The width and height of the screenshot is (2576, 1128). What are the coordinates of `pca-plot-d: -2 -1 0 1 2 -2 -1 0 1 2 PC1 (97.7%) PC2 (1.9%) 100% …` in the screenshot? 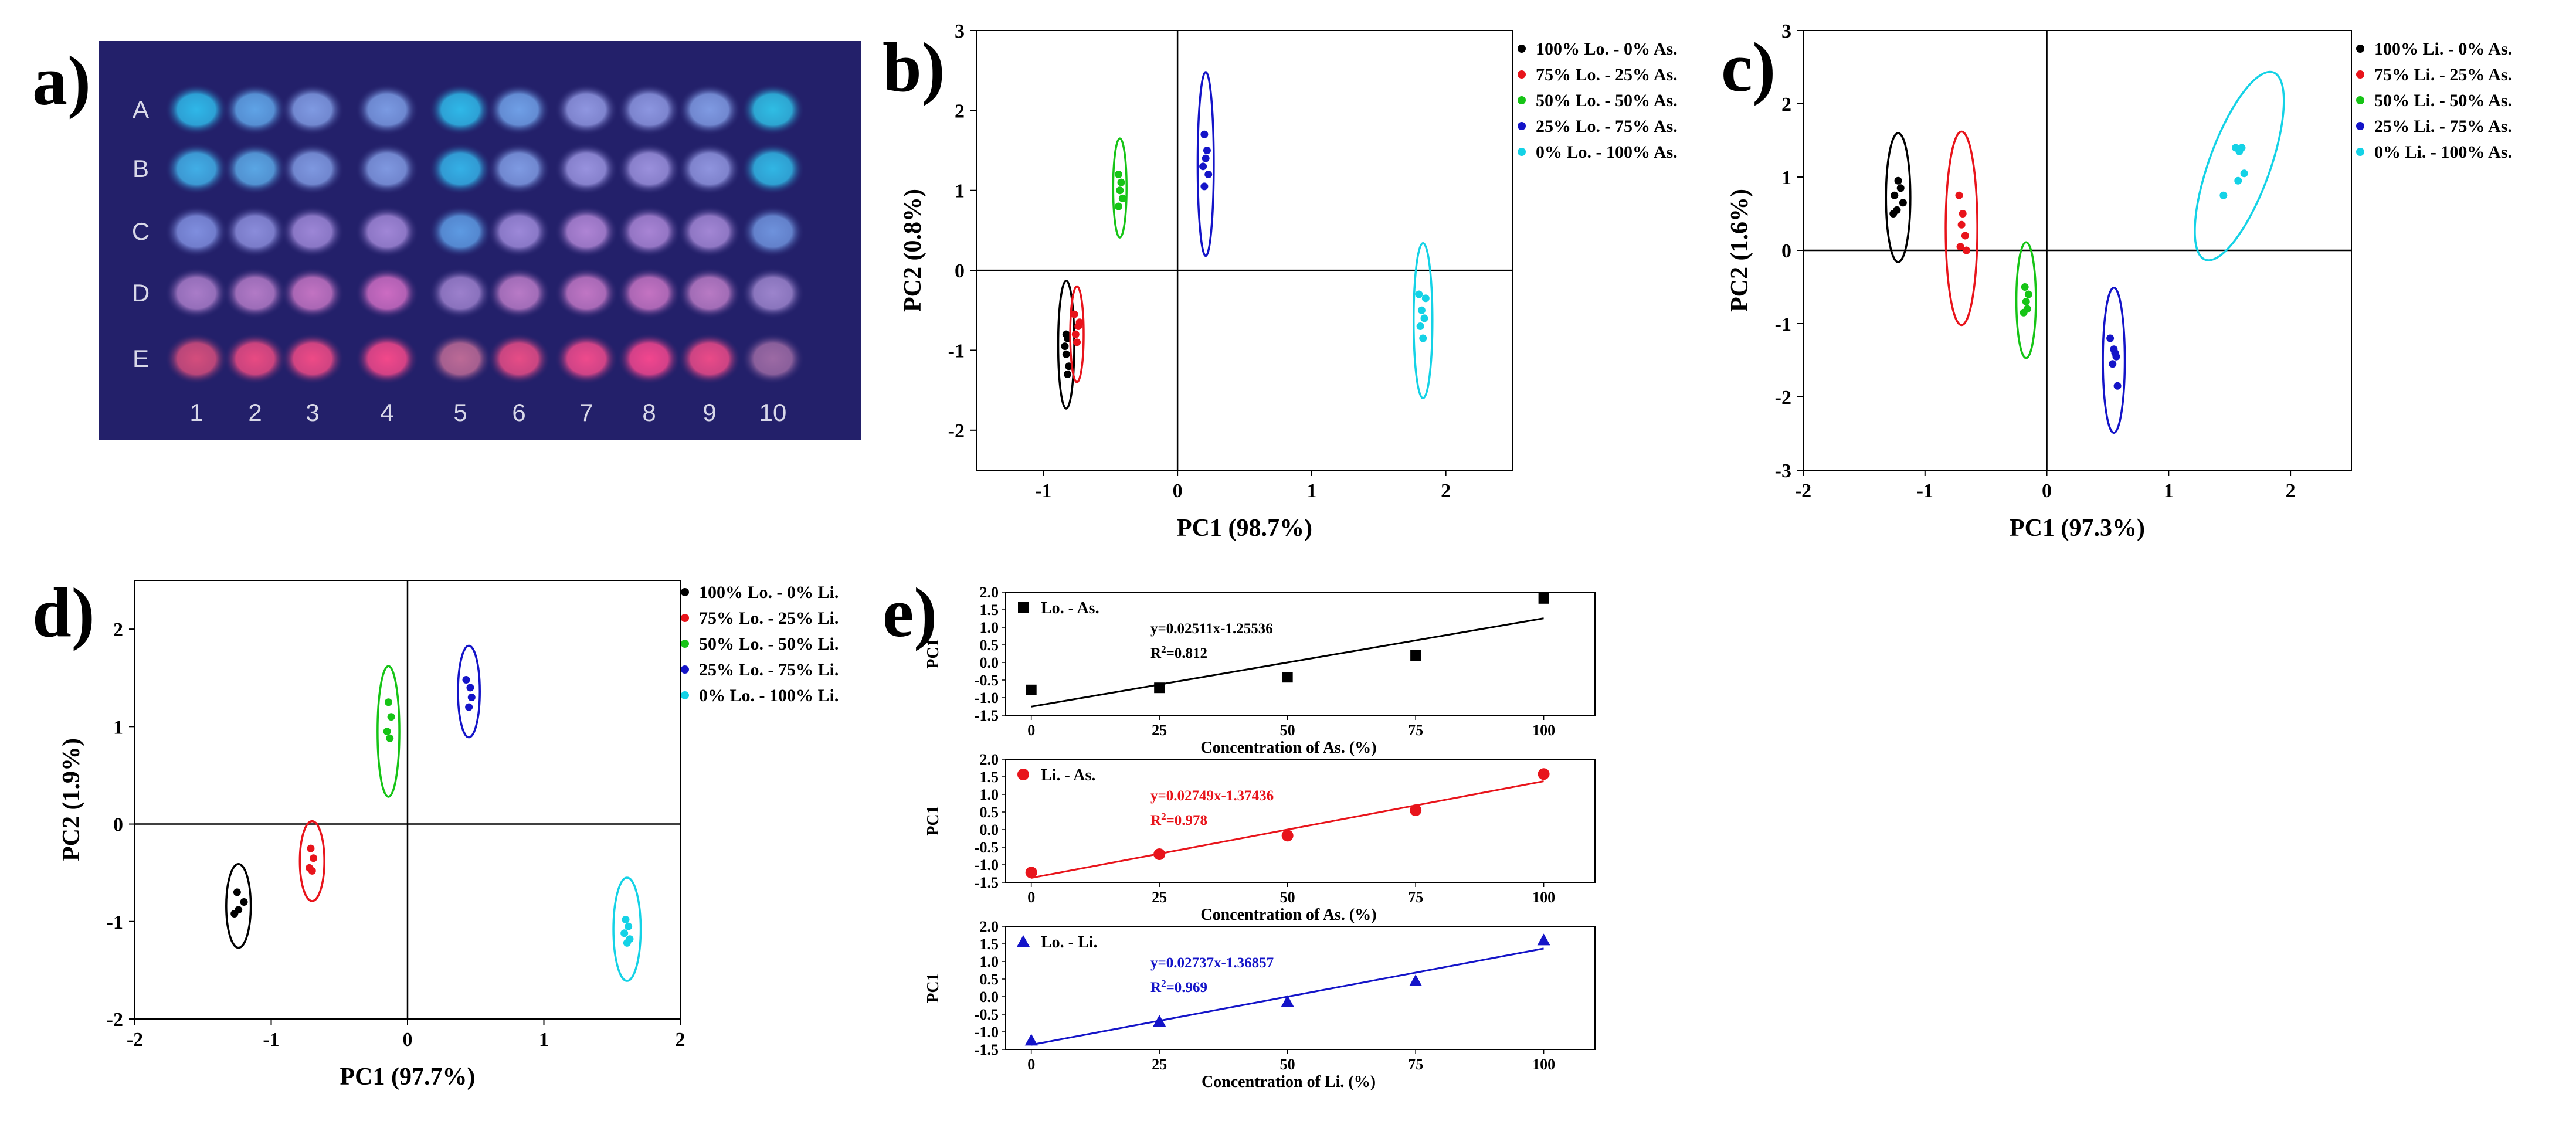 It's located at (448, 835).